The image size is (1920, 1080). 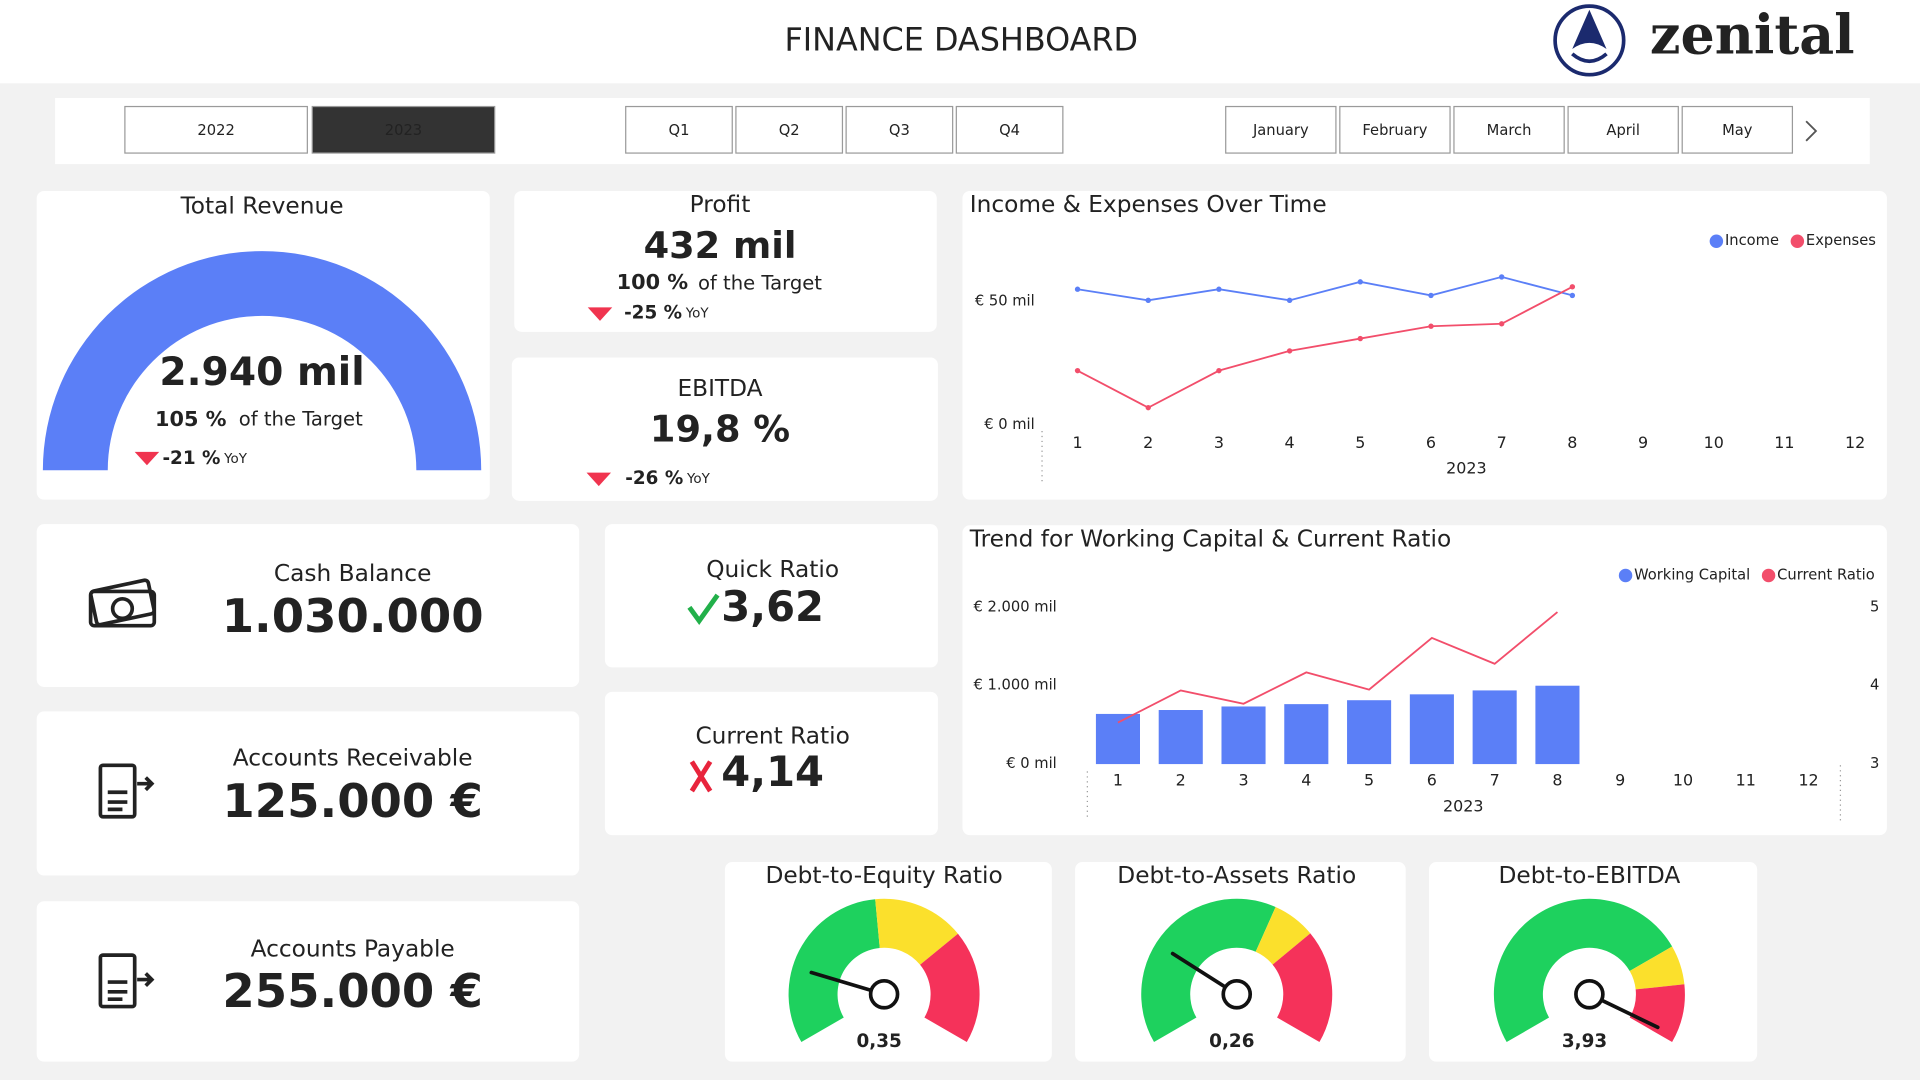 What do you see at coordinates (1590, 875) in the screenshot?
I see `gauge-title: Debt-to-EBITDA` at bounding box center [1590, 875].